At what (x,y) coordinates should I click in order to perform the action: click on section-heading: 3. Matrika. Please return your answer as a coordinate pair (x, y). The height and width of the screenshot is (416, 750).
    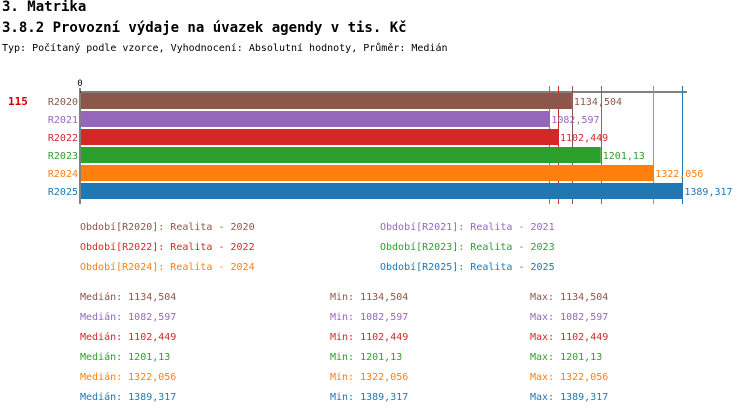
    Looking at the image, I should click on (44, 7).